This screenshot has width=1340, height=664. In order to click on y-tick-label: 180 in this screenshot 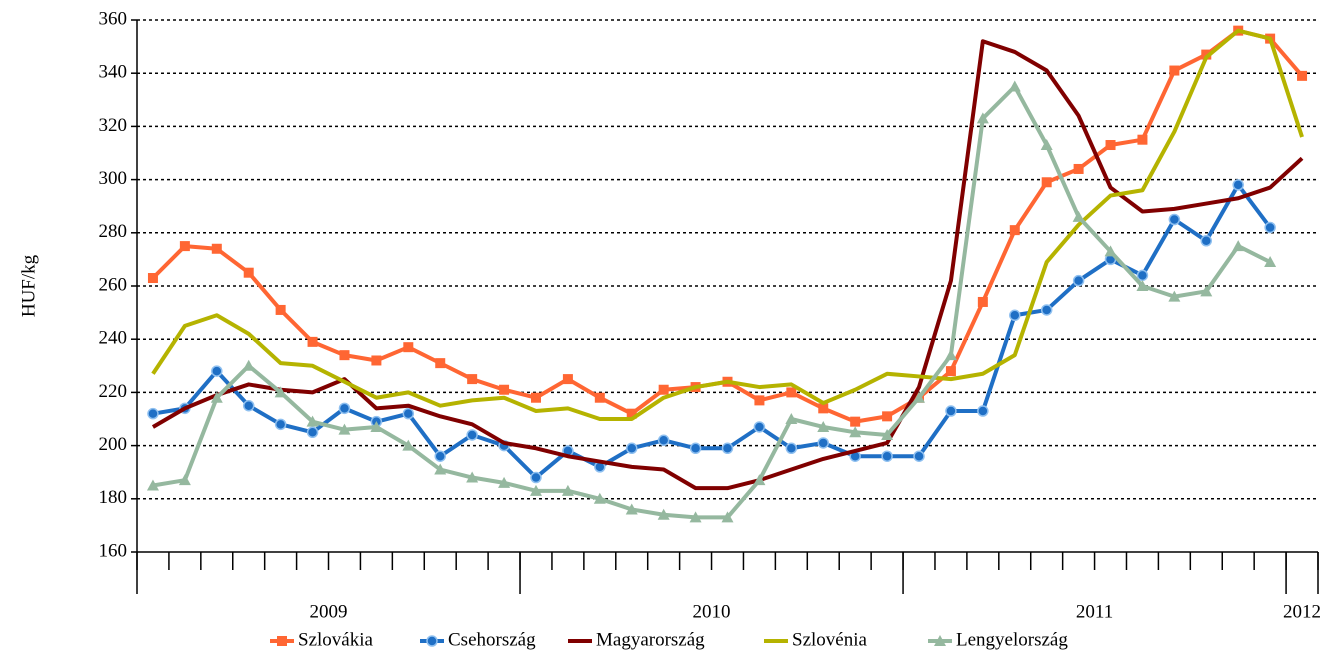, I will do `click(113, 497)`.